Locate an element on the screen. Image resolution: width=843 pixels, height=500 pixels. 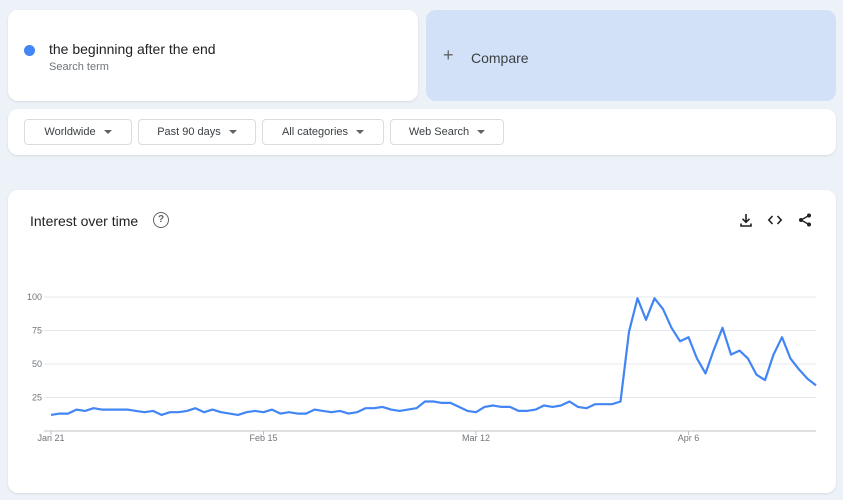
filter-region-dropdown: Worldwide is located at coordinates (78, 132).